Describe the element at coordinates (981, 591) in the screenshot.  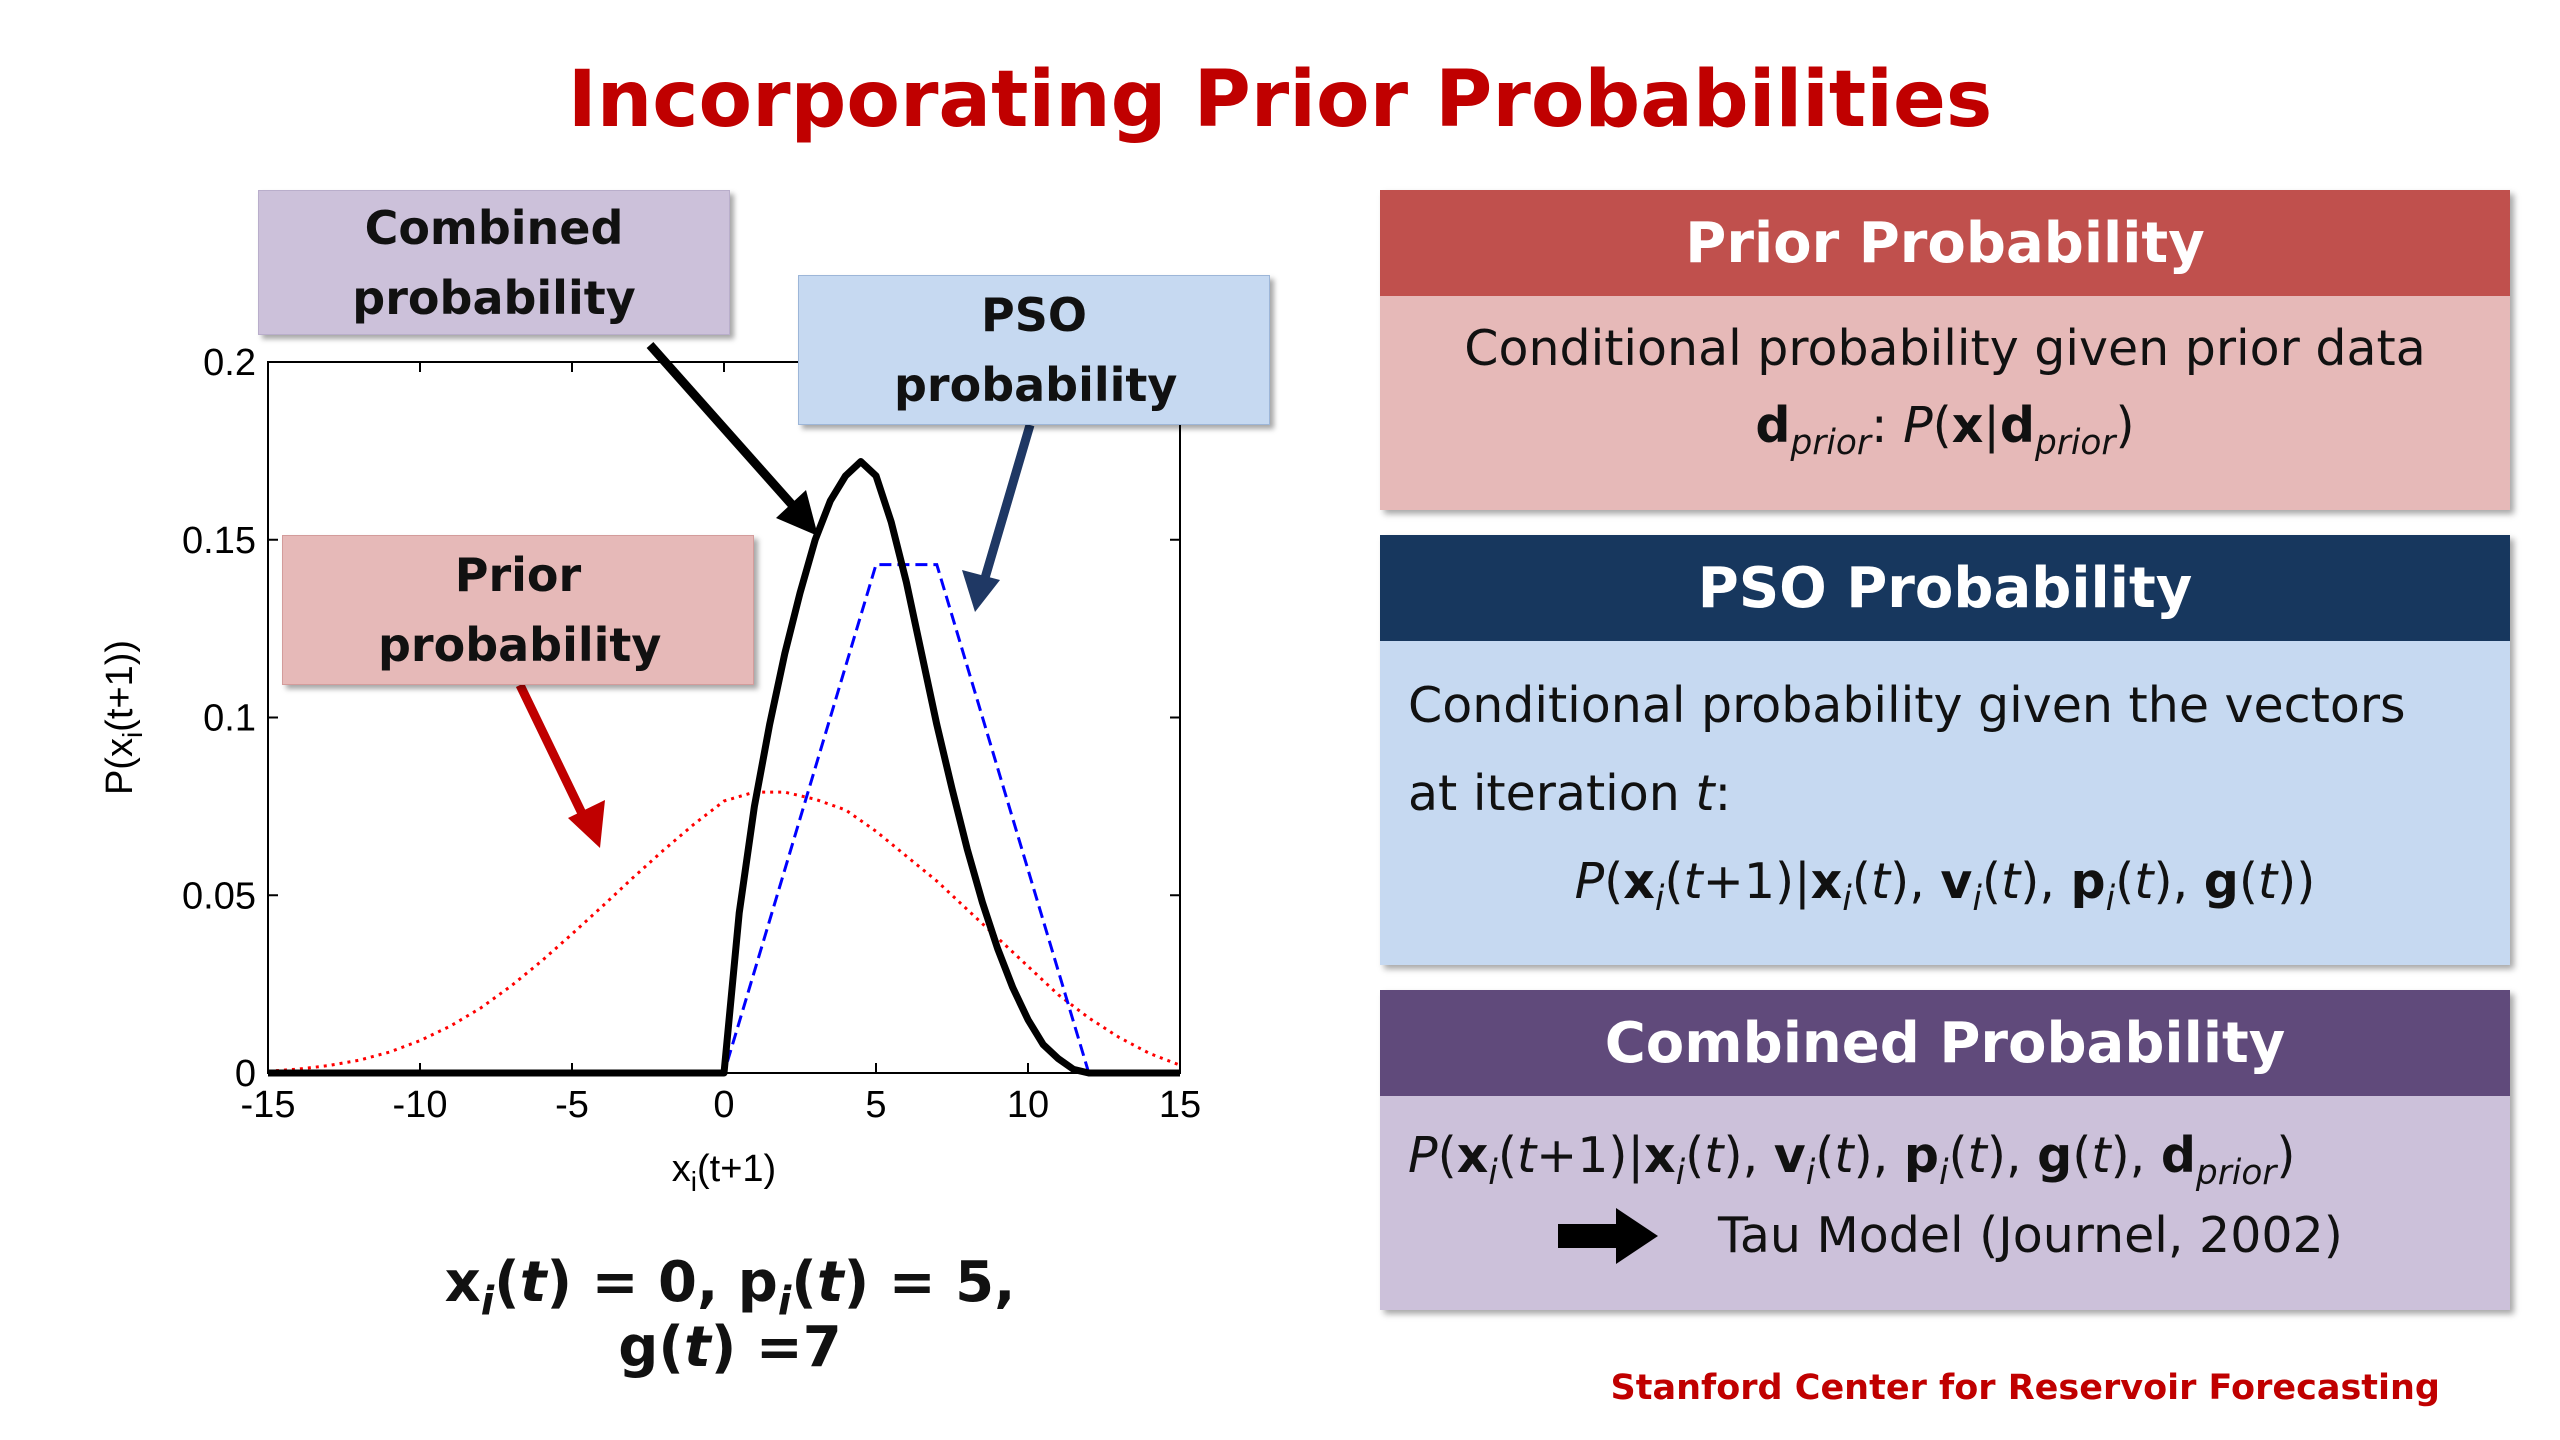
I see `pso-arrow-head` at that location.